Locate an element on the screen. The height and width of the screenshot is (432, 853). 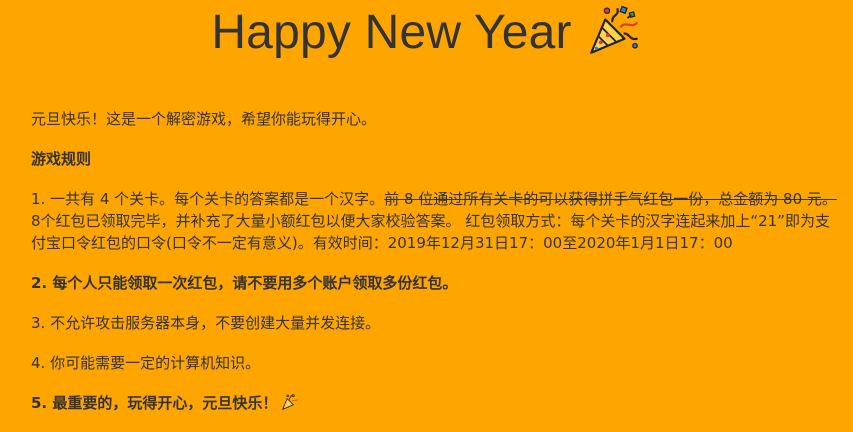
rule-4: 4. 你可能需要一定的计算机知识。 is located at coordinates (146, 363).